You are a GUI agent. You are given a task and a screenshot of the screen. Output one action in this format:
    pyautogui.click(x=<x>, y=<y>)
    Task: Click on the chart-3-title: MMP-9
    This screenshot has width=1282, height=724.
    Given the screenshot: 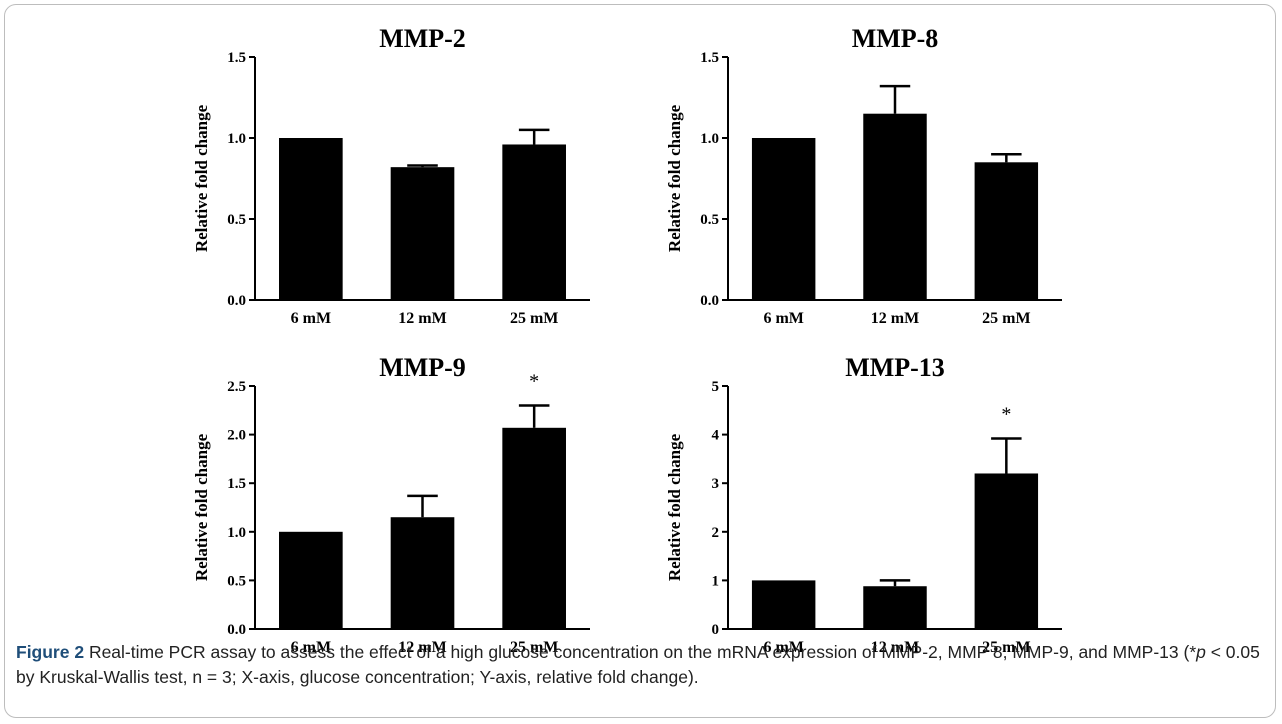 What is the action you would take?
    pyautogui.click(x=422, y=367)
    